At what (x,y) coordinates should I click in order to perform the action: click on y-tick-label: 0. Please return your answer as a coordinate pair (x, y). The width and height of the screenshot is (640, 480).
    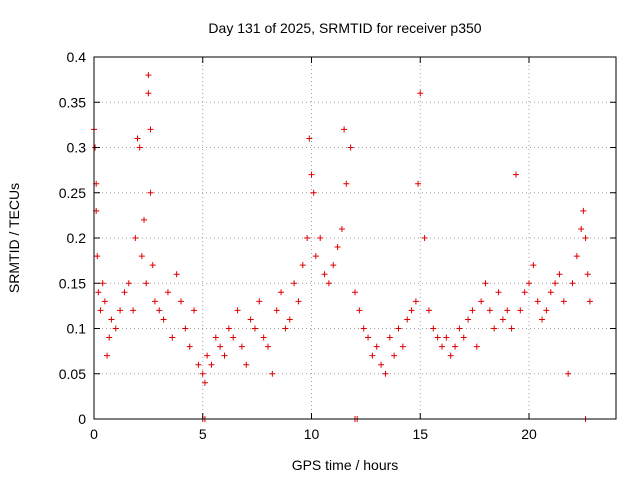
    Looking at the image, I should click on (82, 419).